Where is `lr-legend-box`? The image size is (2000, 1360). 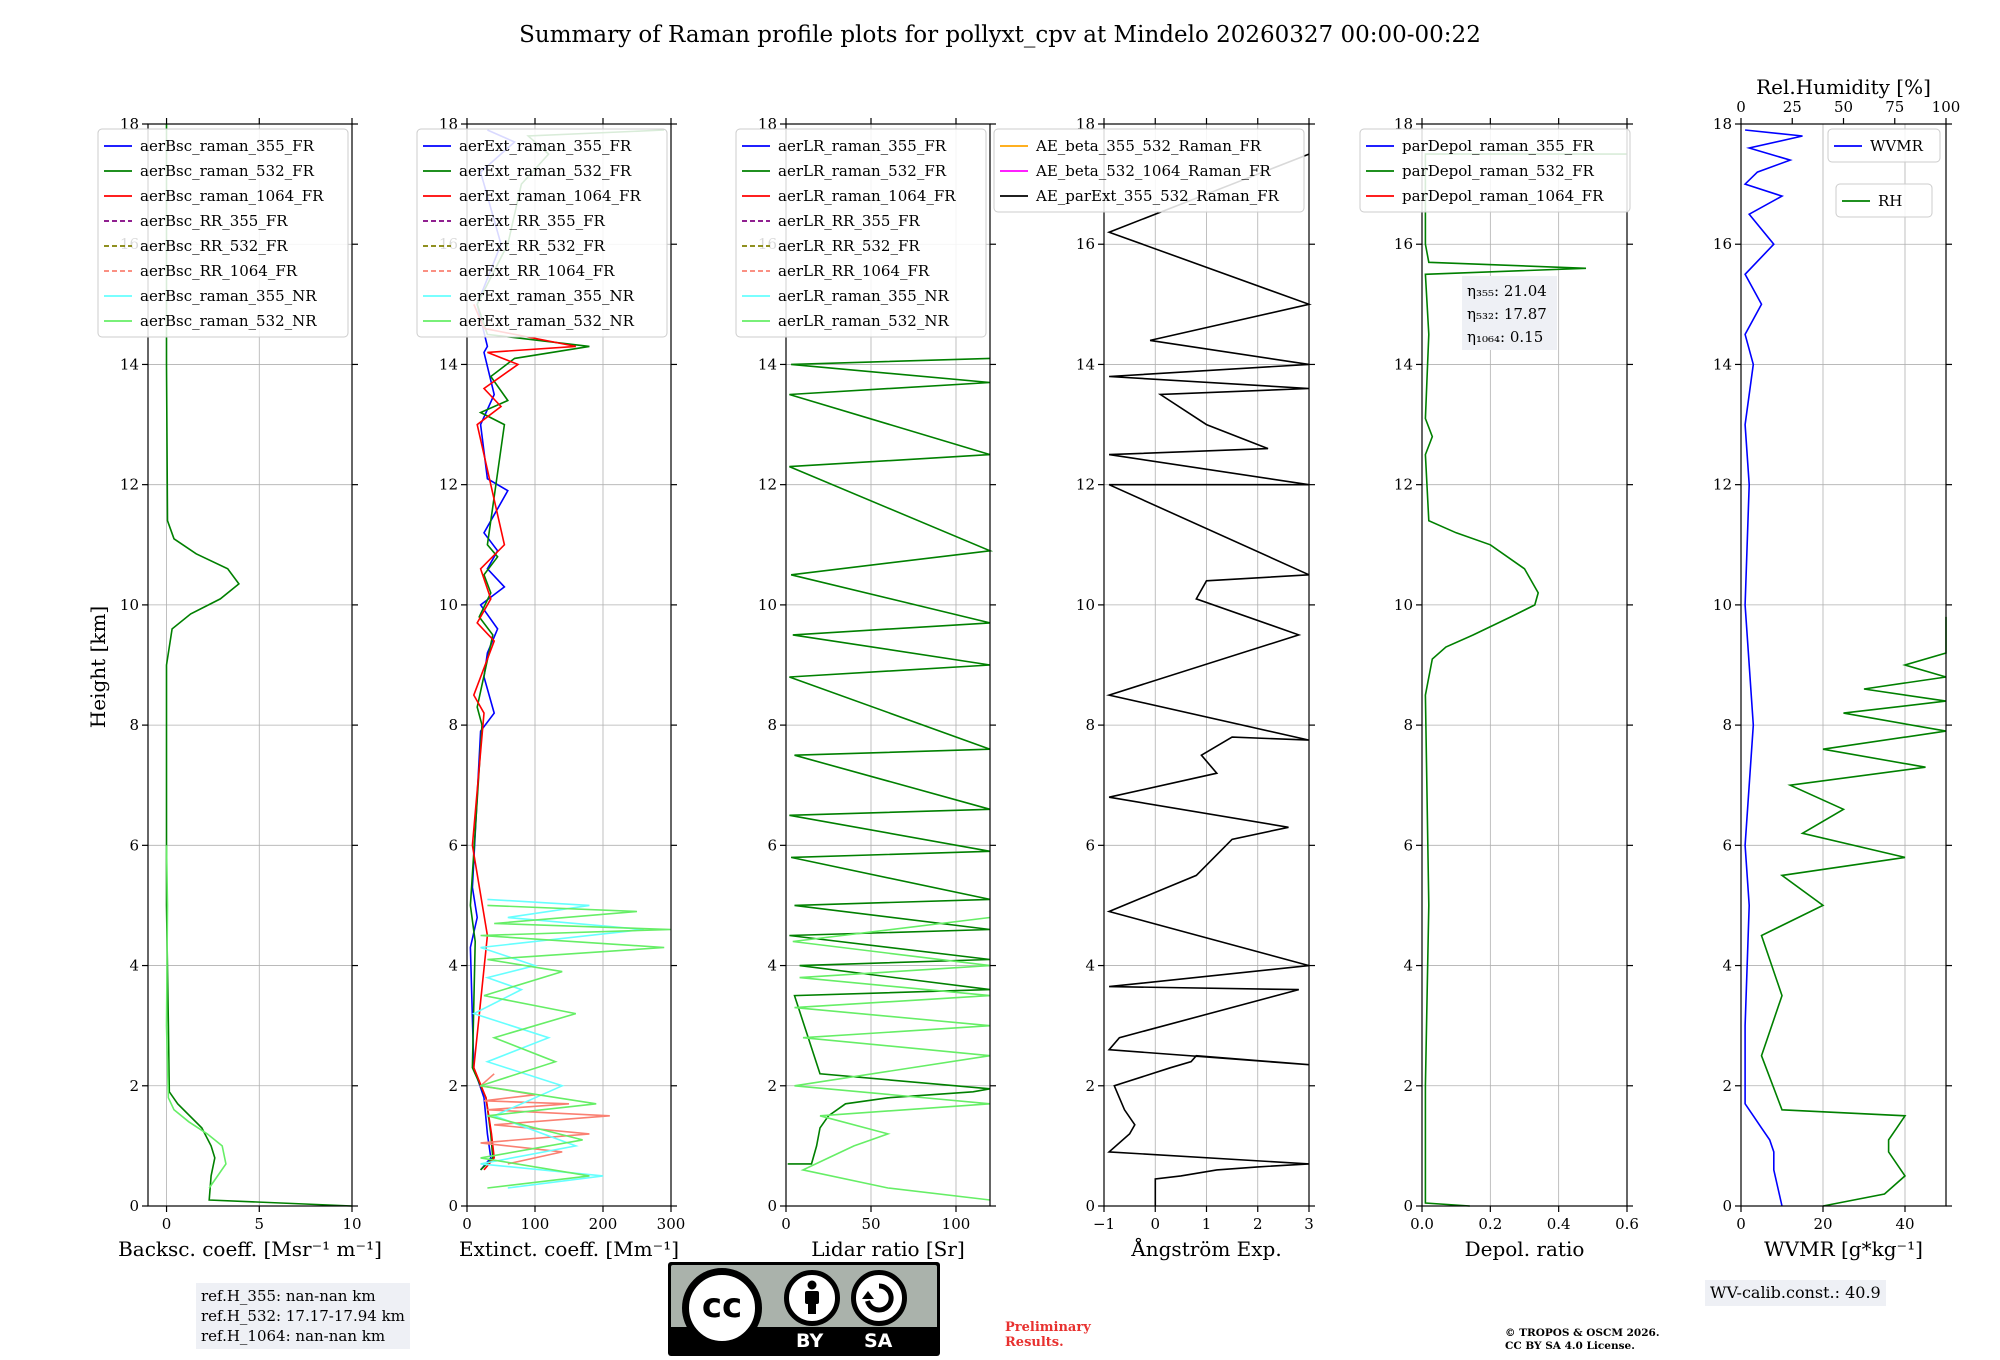
lr-legend-box is located at coordinates (861, 233).